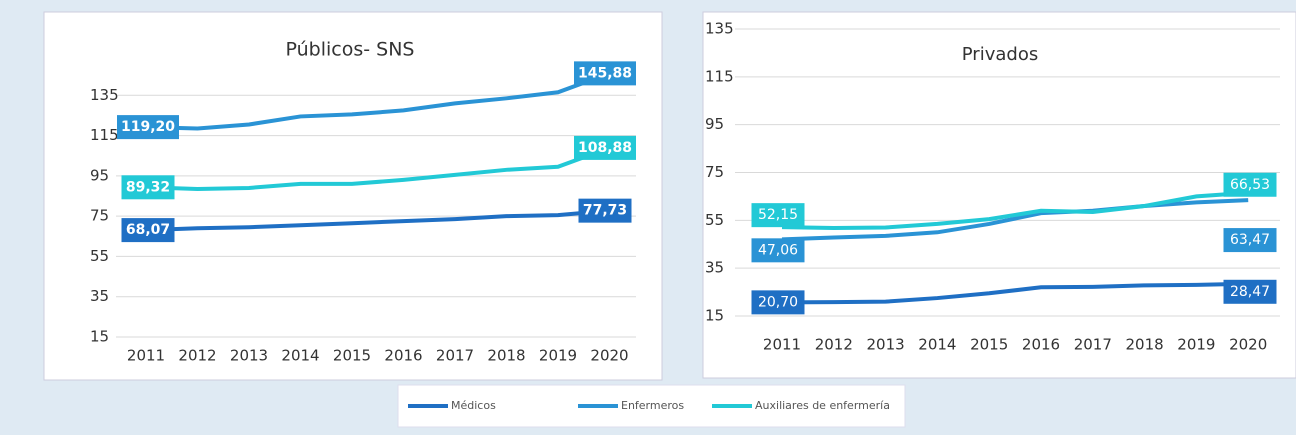 Image resolution: width=1296 pixels, height=435 pixels. I want to click on data-label: 108,88, so click(605, 148).